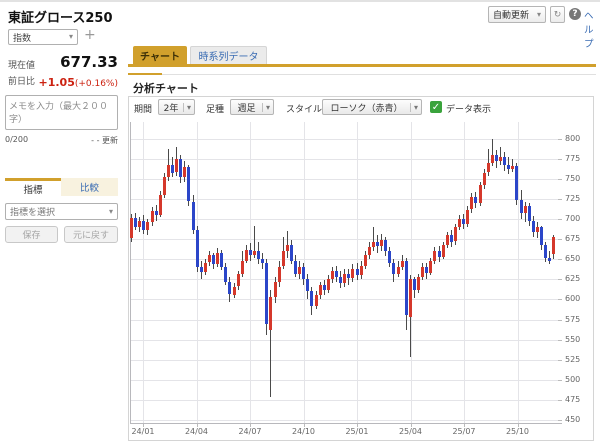 Image resolution: width=600 pixels, height=441 pixels. What do you see at coordinates (589, 30) in the screenshot?
I see `help-link: ヘルプ` at bounding box center [589, 30].